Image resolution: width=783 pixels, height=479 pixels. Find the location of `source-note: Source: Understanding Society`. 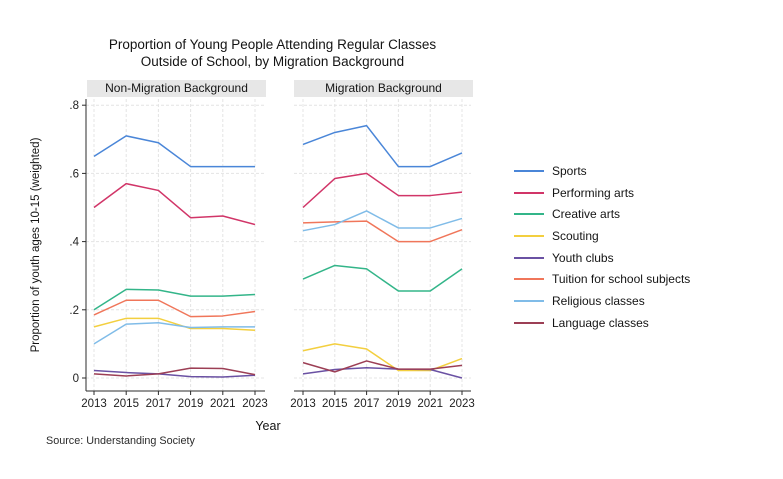

source-note: Source: Understanding Society is located at coordinates (120, 441).